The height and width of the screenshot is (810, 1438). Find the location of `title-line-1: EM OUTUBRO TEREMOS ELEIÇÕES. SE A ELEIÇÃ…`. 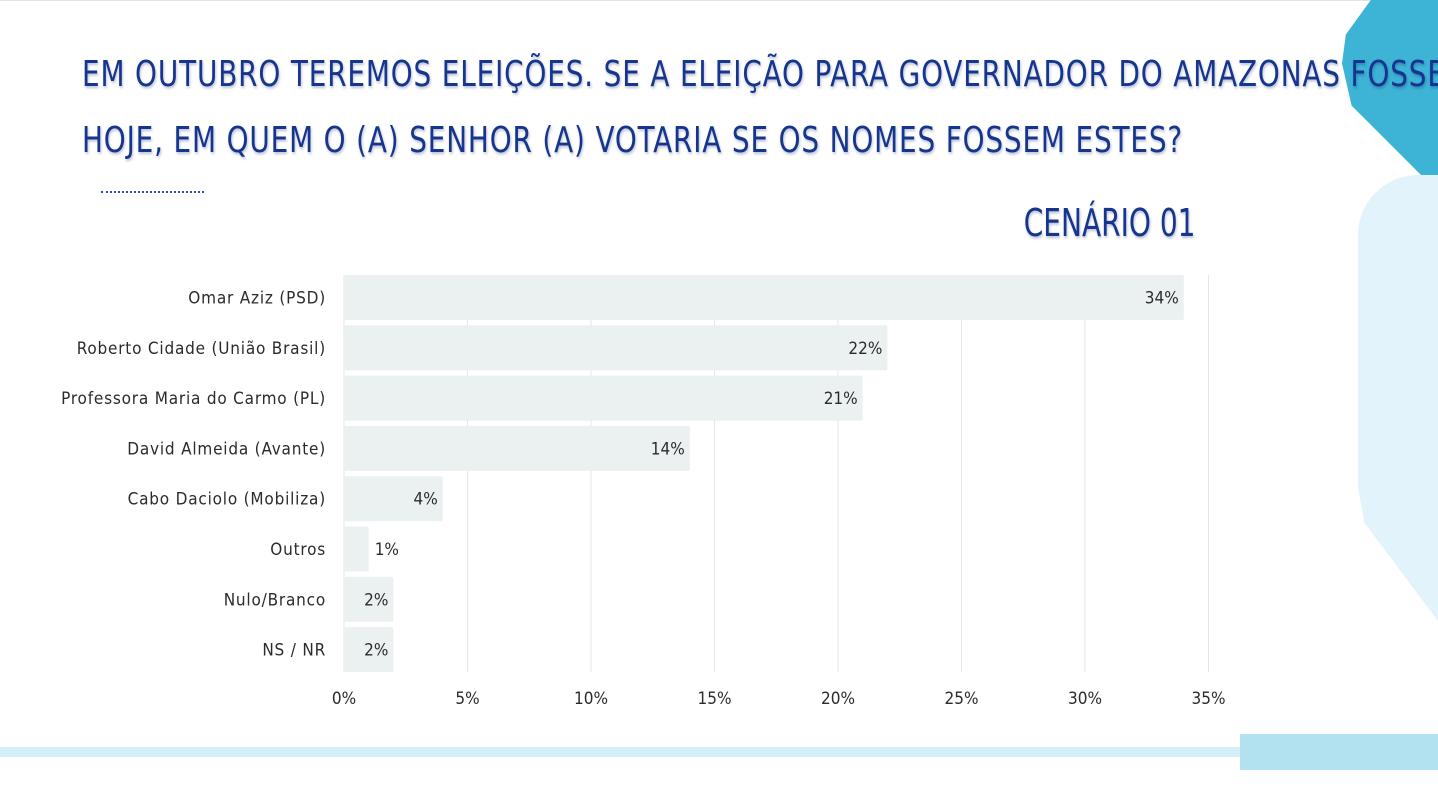

title-line-1: EM OUTUBRO TEREMOS ELEIÇÕES. SE A ELEIÇÃ… is located at coordinates (760, 74).